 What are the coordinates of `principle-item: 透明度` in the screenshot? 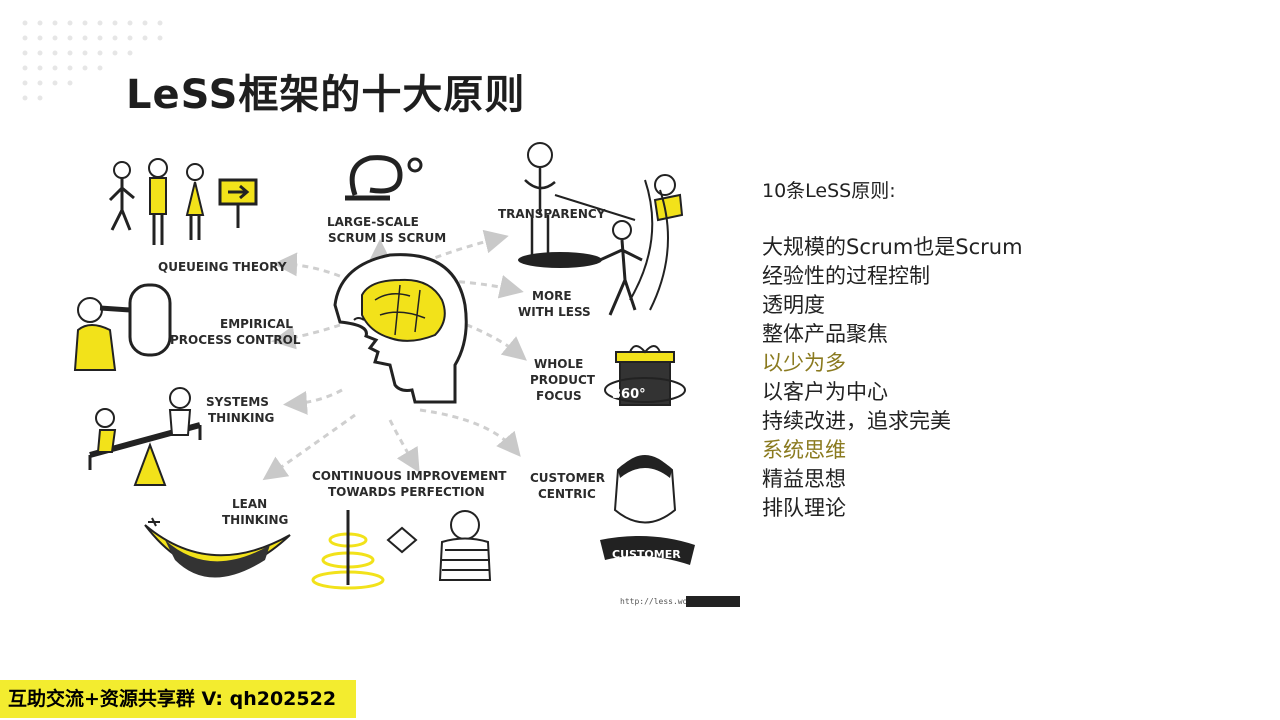 It's located at (793, 305).